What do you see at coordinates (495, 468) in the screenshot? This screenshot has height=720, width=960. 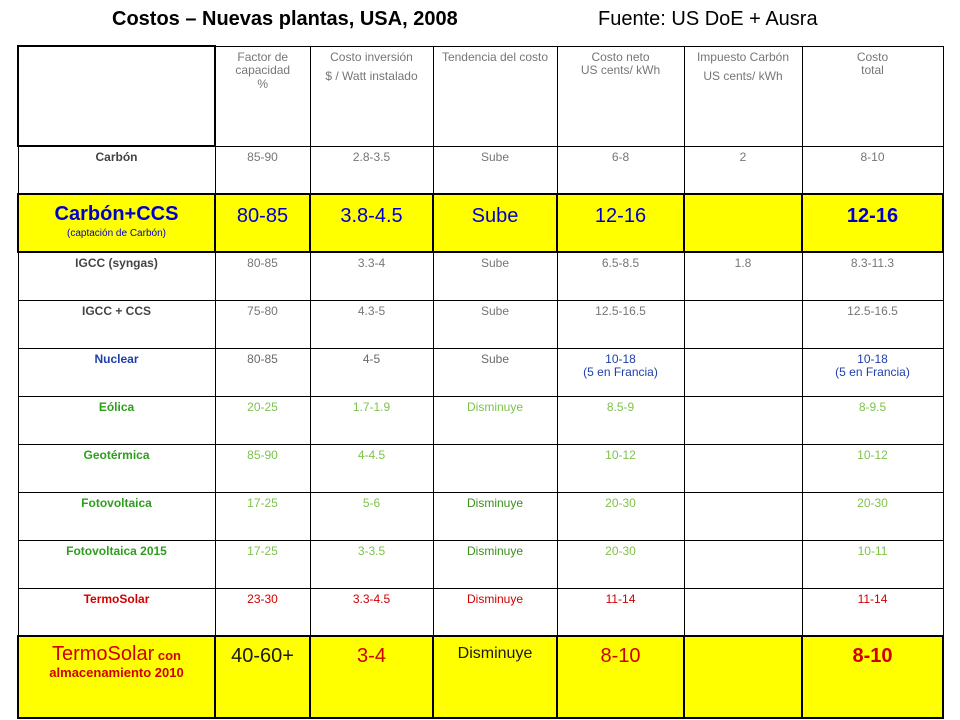 I see `cell-trend` at bounding box center [495, 468].